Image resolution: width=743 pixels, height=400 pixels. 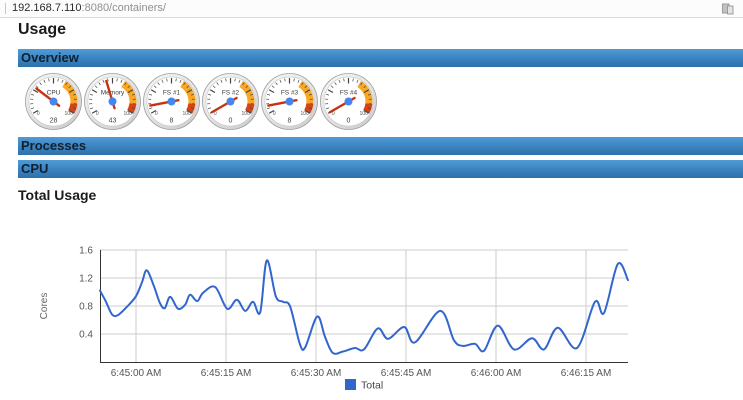 I want to click on page-url: 192.168.7.110:8080/containers/, so click(x=89, y=8).